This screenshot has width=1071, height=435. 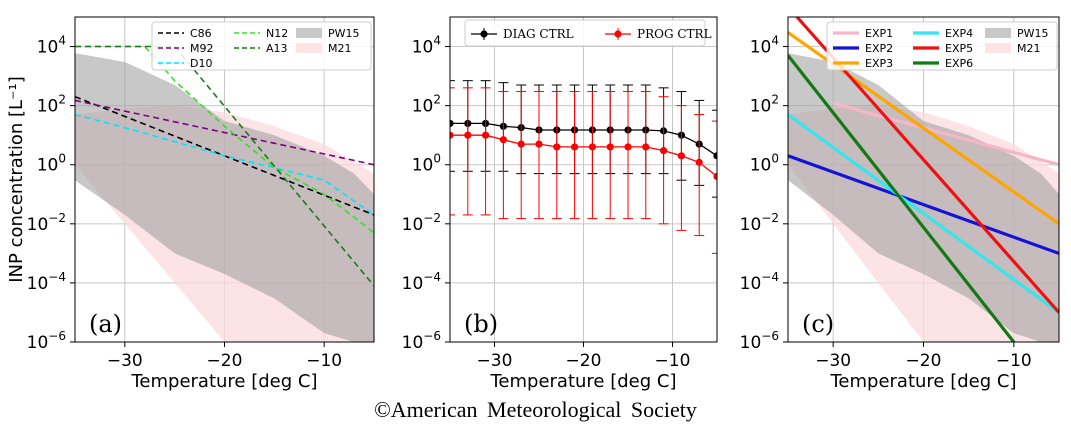 I want to click on series-prog-ctrl, so click(x=583, y=170).